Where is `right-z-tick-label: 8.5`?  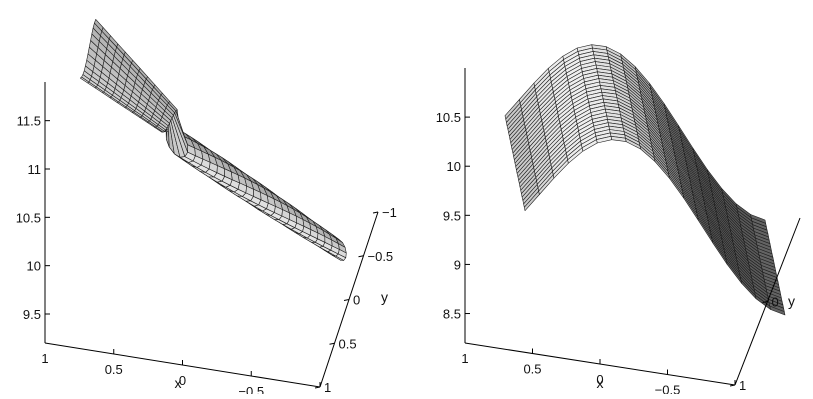
right-z-tick-label: 8.5 is located at coordinates (452, 314).